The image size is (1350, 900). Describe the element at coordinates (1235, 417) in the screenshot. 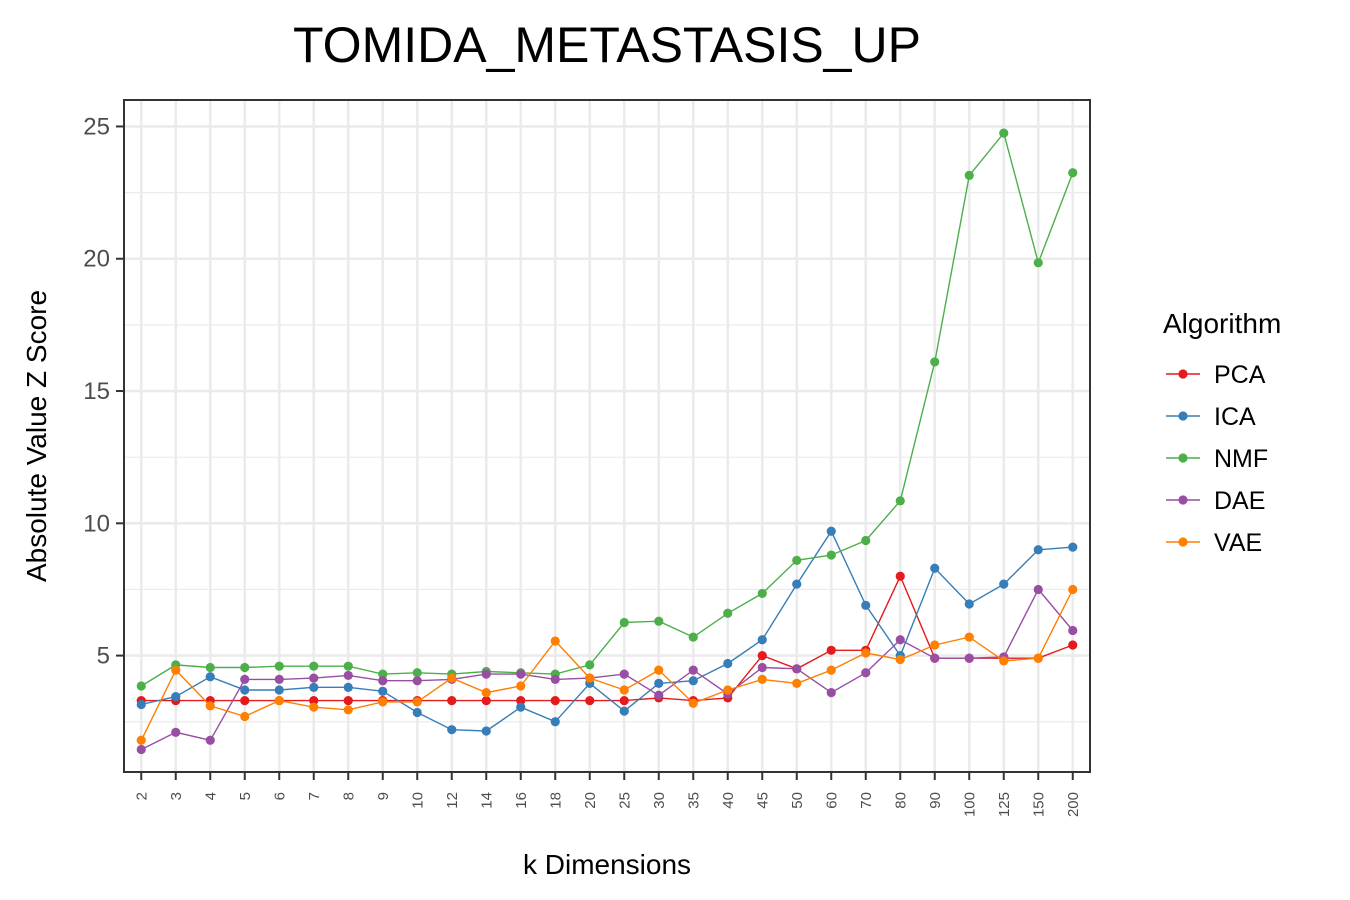

I see `legend-label-ica: ICA` at that location.